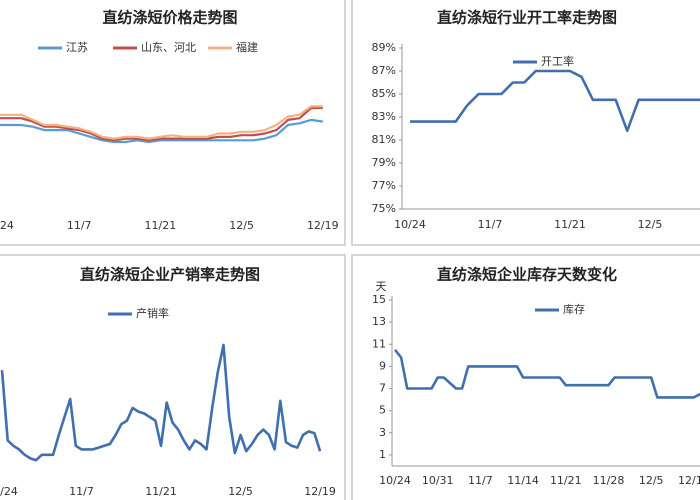 Image resolution: width=700 pixels, height=500 pixels. What do you see at coordinates (382, 388) in the screenshot?
I see `y-tick-label: 7` at bounding box center [382, 388].